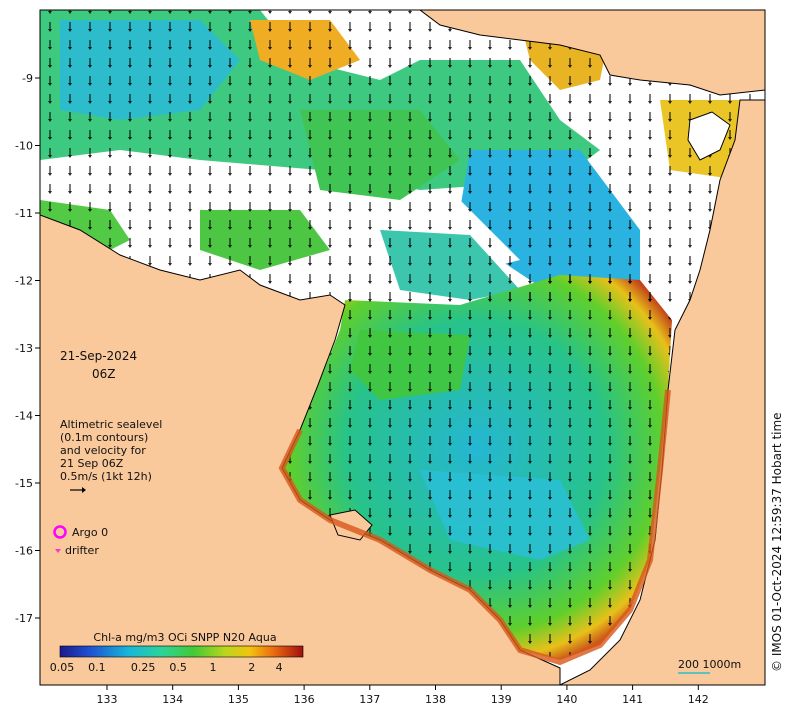 This screenshot has width=792, height=716. I want to click on lat-tick-label: -15, so click(24, 483).